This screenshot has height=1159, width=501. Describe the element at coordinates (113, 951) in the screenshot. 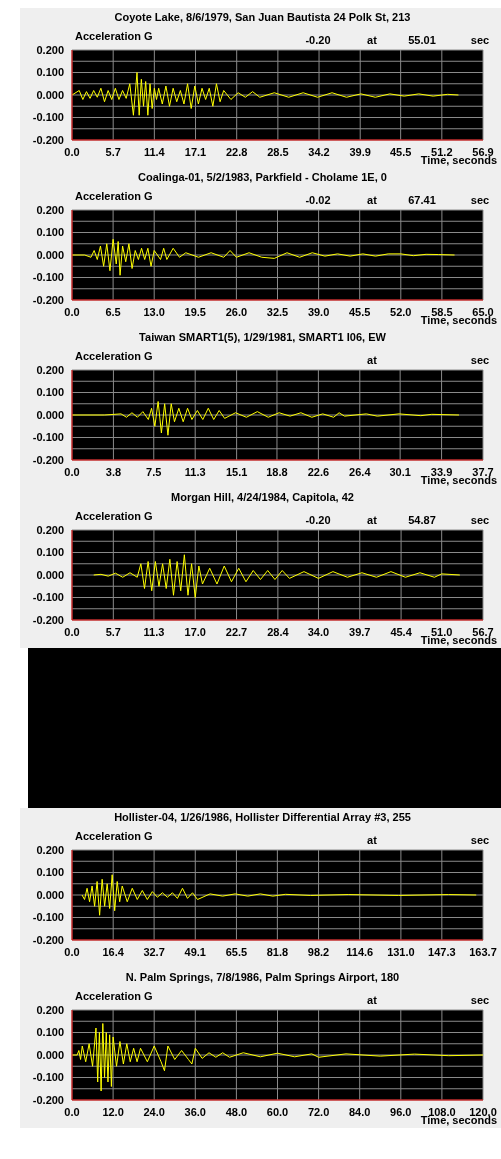

I see `x-tick-label: 16.4` at that location.